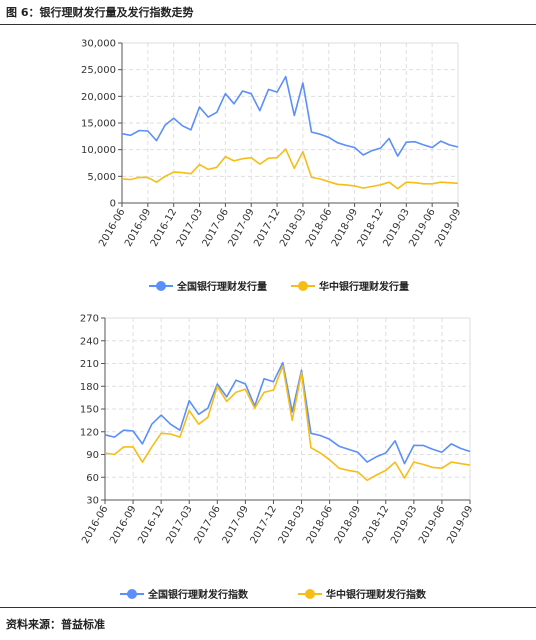 This screenshot has height=640, width=536. What do you see at coordinates (348, 525) in the screenshot?
I see `x-tick-label: 2018-09` at bounding box center [348, 525].